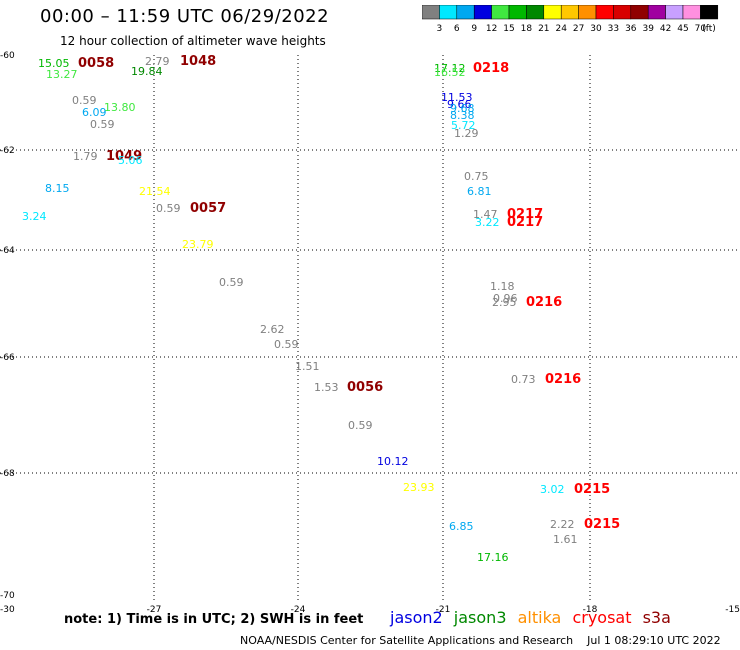 The height and width of the screenshot is (650, 740). Describe the element at coordinates (450, 68) in the screenshot. I see `wave-height-label: 17.12` at that location.